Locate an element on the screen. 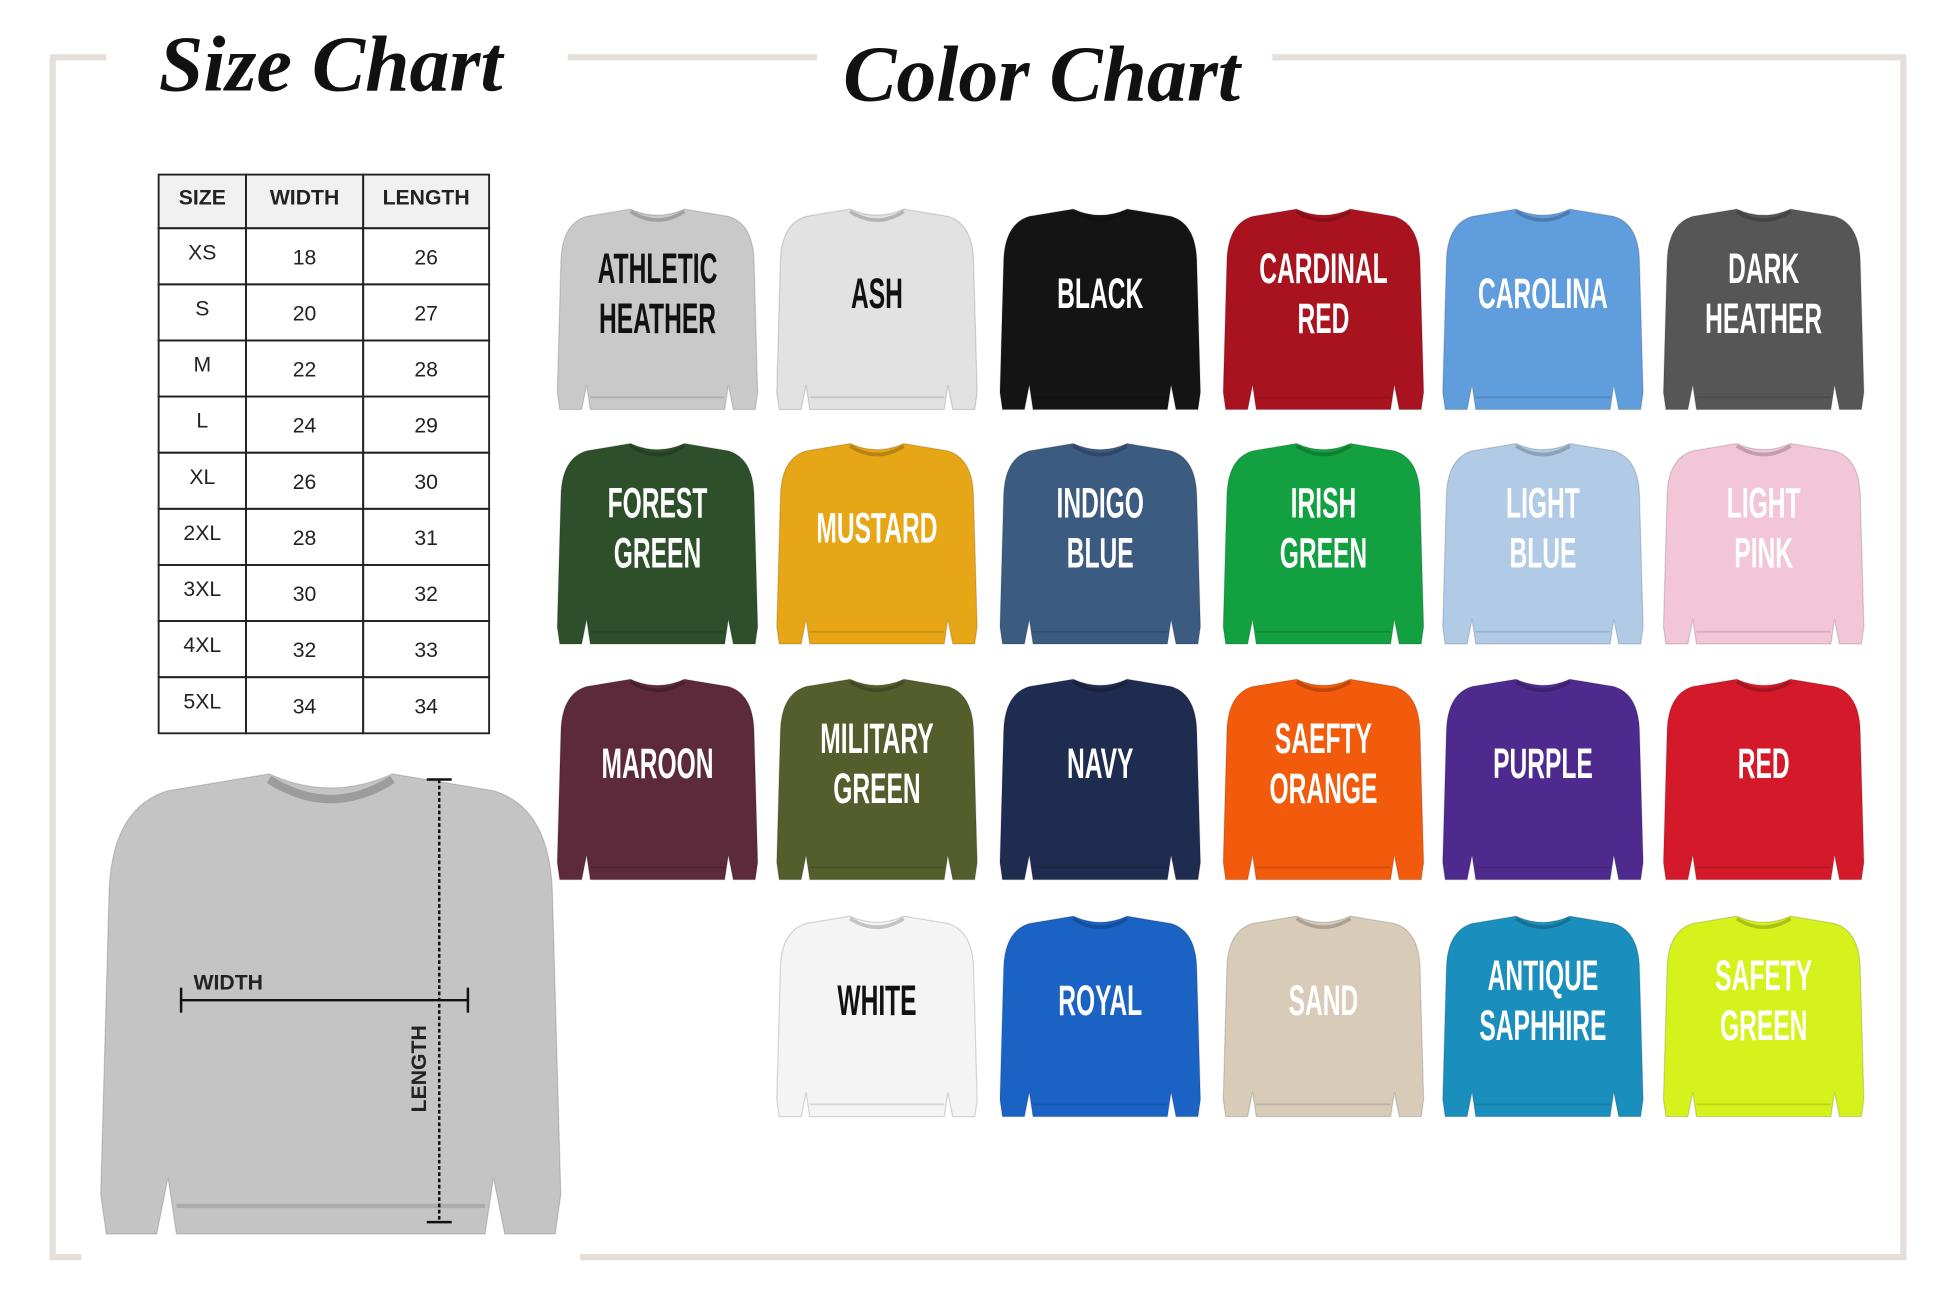 This screenshot has width=1946, height=1302. table-value: 27 is located at coordinates (426, 313).